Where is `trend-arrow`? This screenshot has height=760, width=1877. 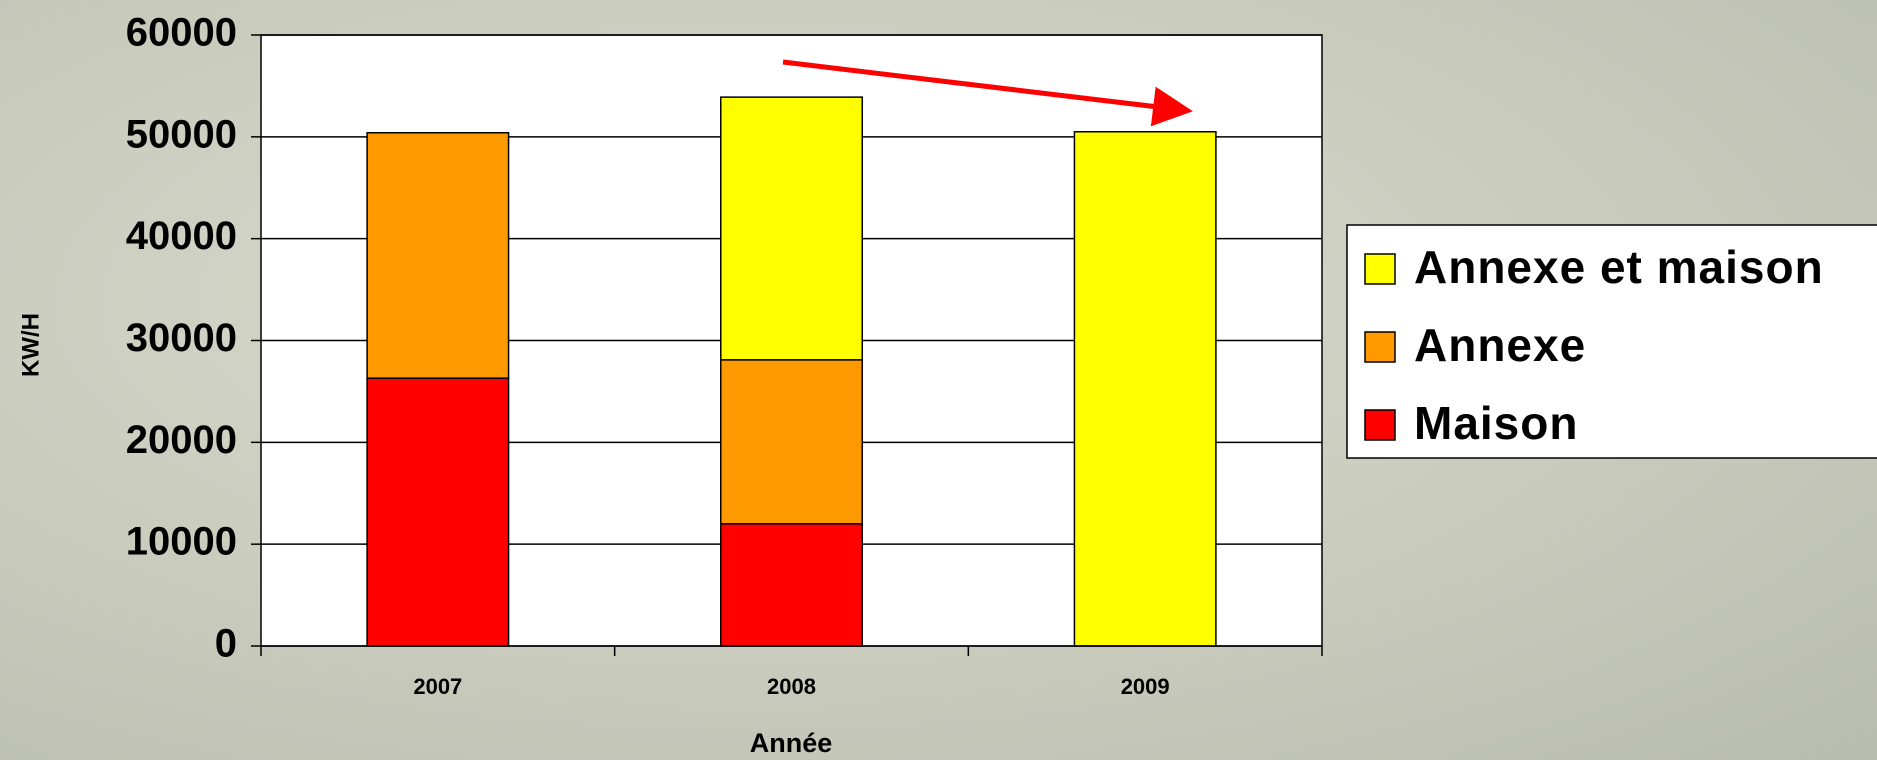 trend-arrow is located at coordinates (987, 93).